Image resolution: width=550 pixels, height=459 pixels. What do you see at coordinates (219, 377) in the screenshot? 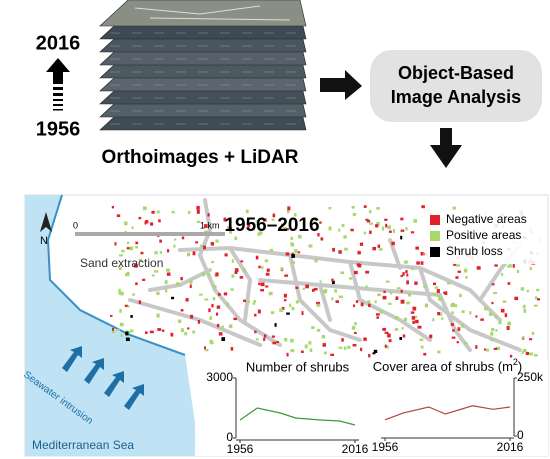
I see `y-tick-label: 3000` at bounding box center [219, 377].